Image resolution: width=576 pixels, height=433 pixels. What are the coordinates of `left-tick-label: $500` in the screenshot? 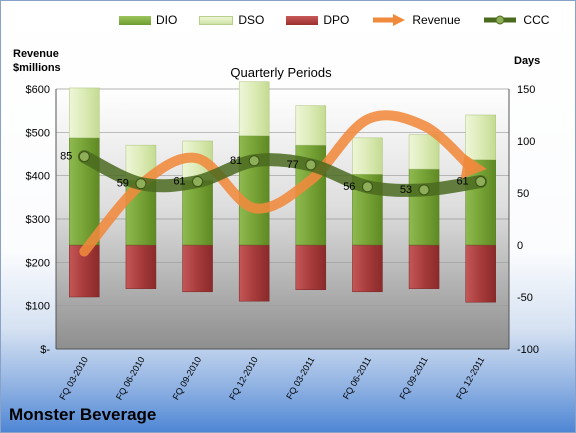 It's located at (38, 133).